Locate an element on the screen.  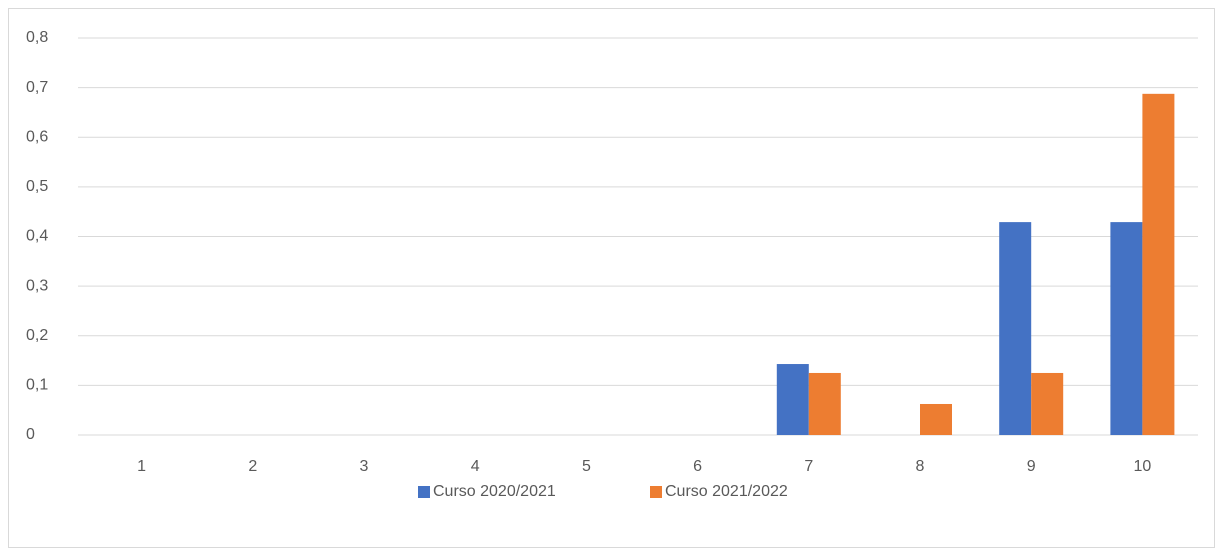
x-tick-label: 3 is located at coordinates (364, 466).